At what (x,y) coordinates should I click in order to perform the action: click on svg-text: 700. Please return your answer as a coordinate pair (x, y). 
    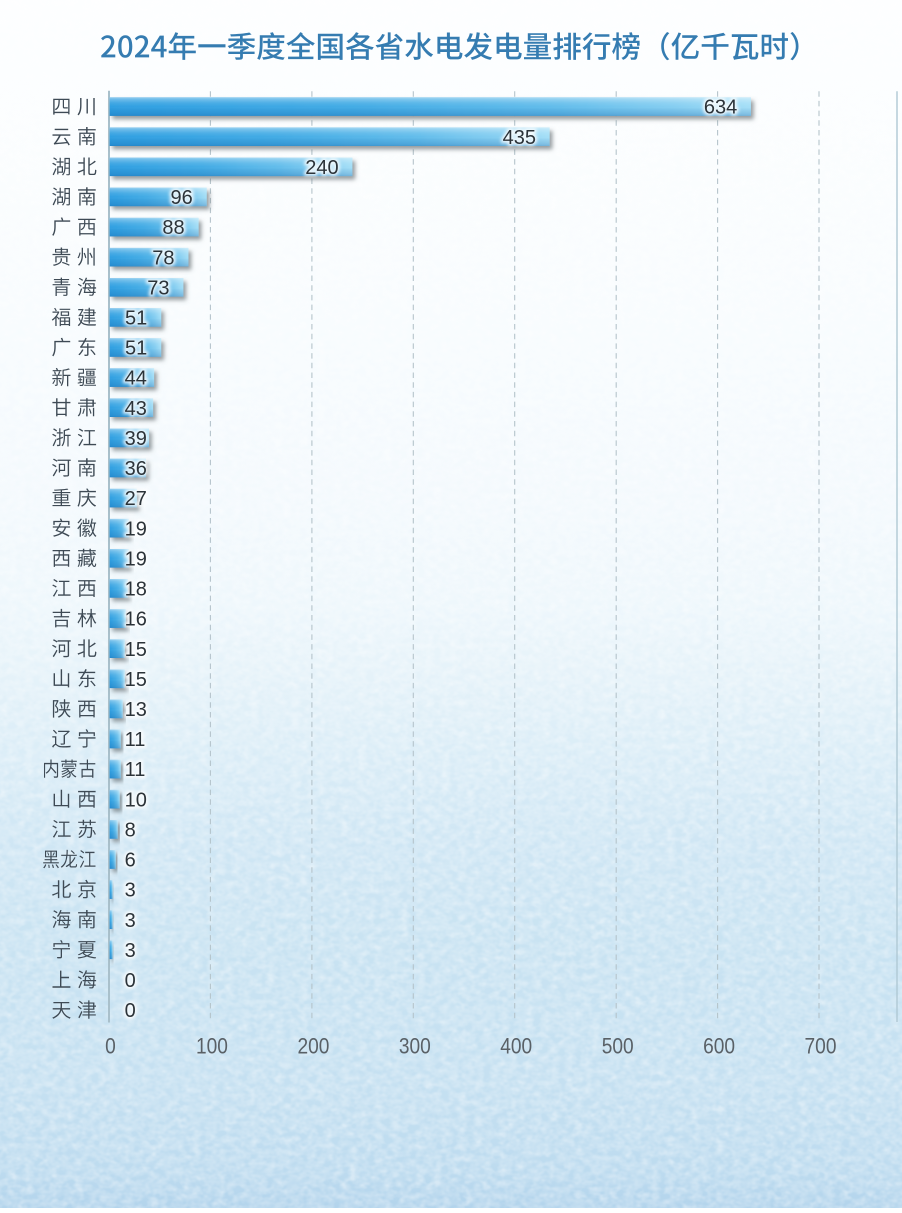
    Looking at the image, I should click on (821, 1046).